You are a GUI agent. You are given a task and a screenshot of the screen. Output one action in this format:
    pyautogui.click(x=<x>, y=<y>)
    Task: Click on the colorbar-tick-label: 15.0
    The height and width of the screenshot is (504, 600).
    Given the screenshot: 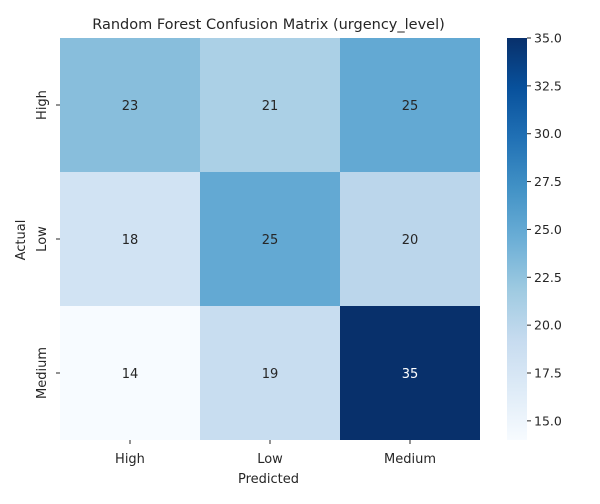 What is the action you would take?
    pyautogui.click(x=548, y=420)
    